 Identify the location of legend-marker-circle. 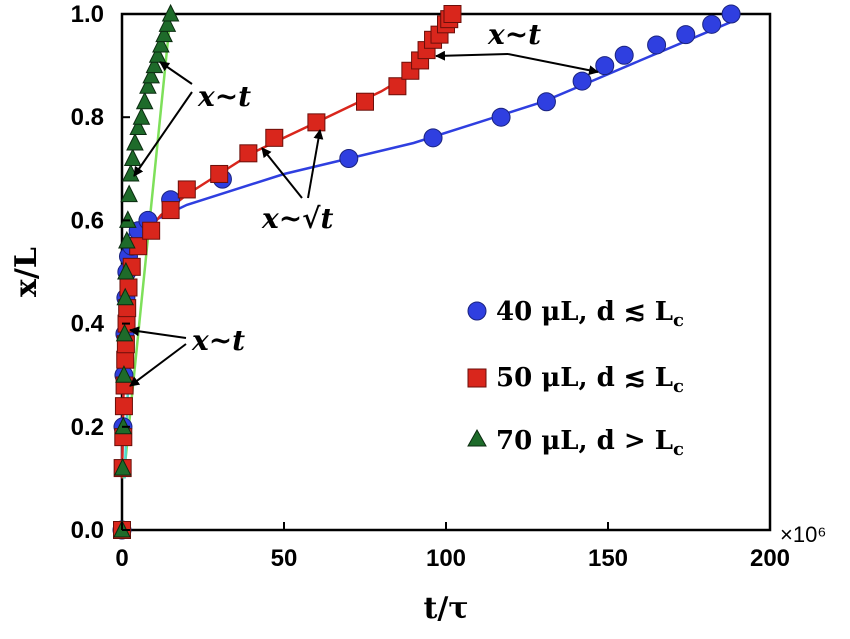
(477, 311).